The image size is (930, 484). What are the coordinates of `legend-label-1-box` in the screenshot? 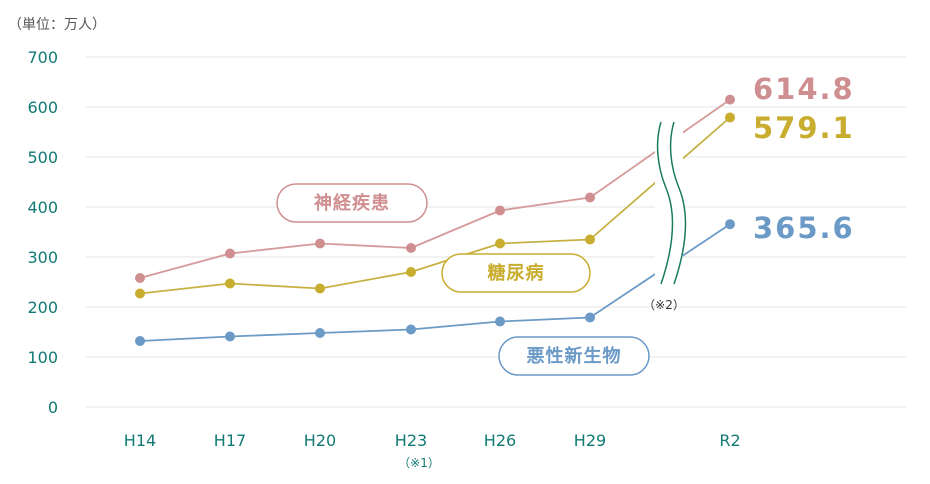 It's located at (352, 203).